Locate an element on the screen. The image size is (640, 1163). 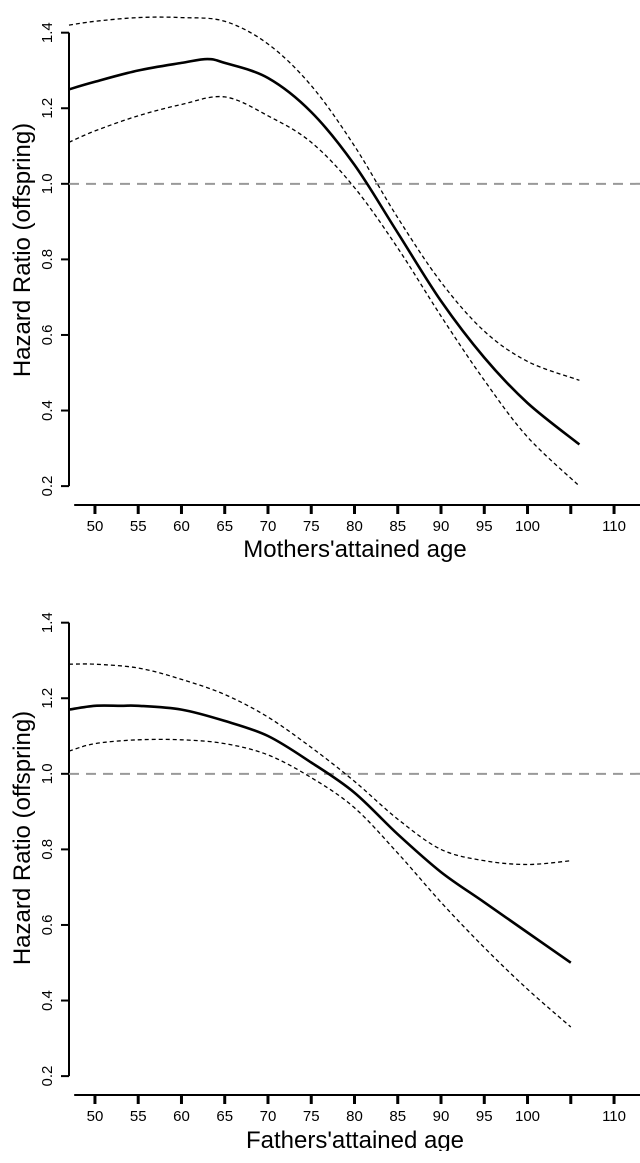
x-axis-title: Mothers'attained age is located at coordinates (354, 549).